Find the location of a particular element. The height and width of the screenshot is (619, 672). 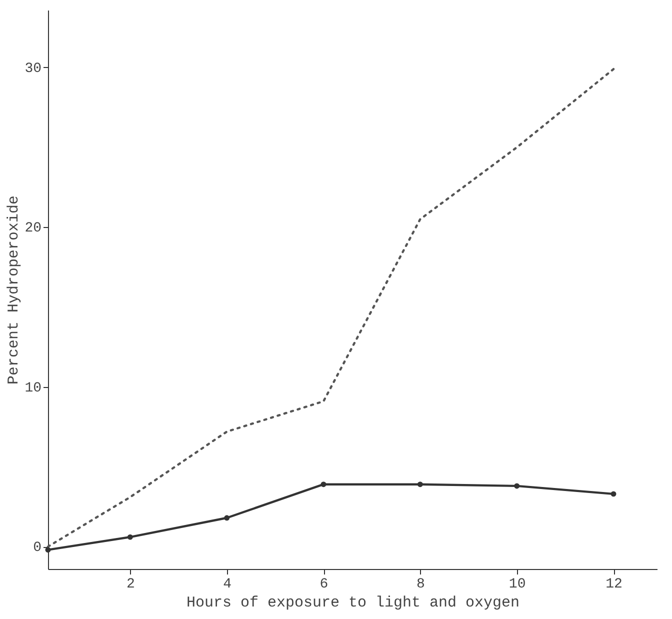

x-tick-label: 2 is located at coordinates (130, 584).